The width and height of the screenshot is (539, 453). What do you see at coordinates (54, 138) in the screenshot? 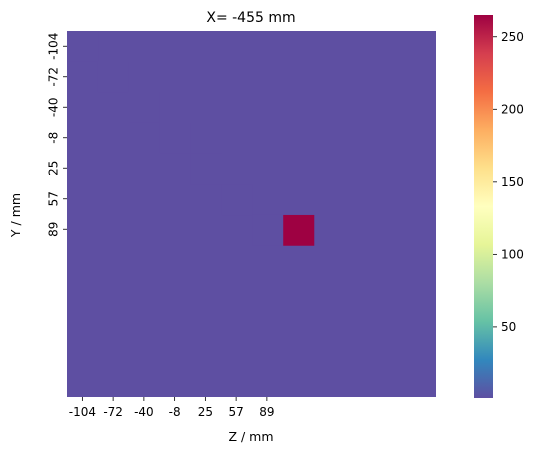
I see `y-tick-label-3: -8` at bounding box center [54, 138].